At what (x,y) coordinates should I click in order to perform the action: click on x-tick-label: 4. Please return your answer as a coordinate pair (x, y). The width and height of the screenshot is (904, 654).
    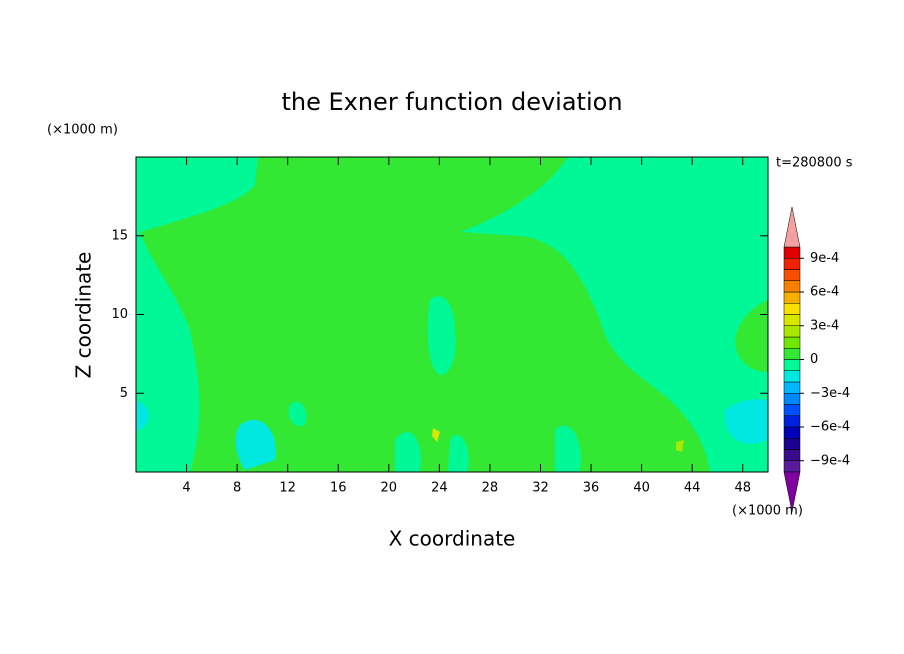
    Looking at the image, I should click on (186, 488).